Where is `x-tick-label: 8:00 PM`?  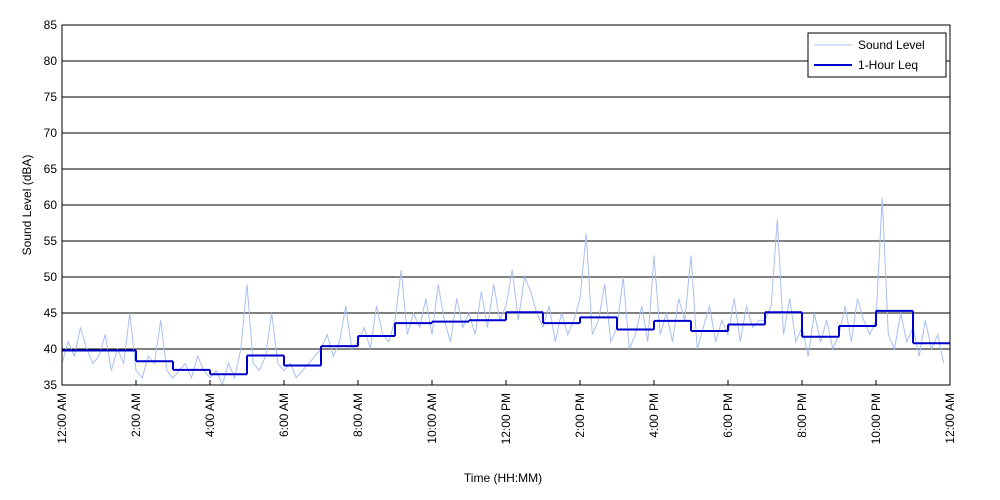 x-tick-label: 8:00 PM is located at coordinates (802, 415).